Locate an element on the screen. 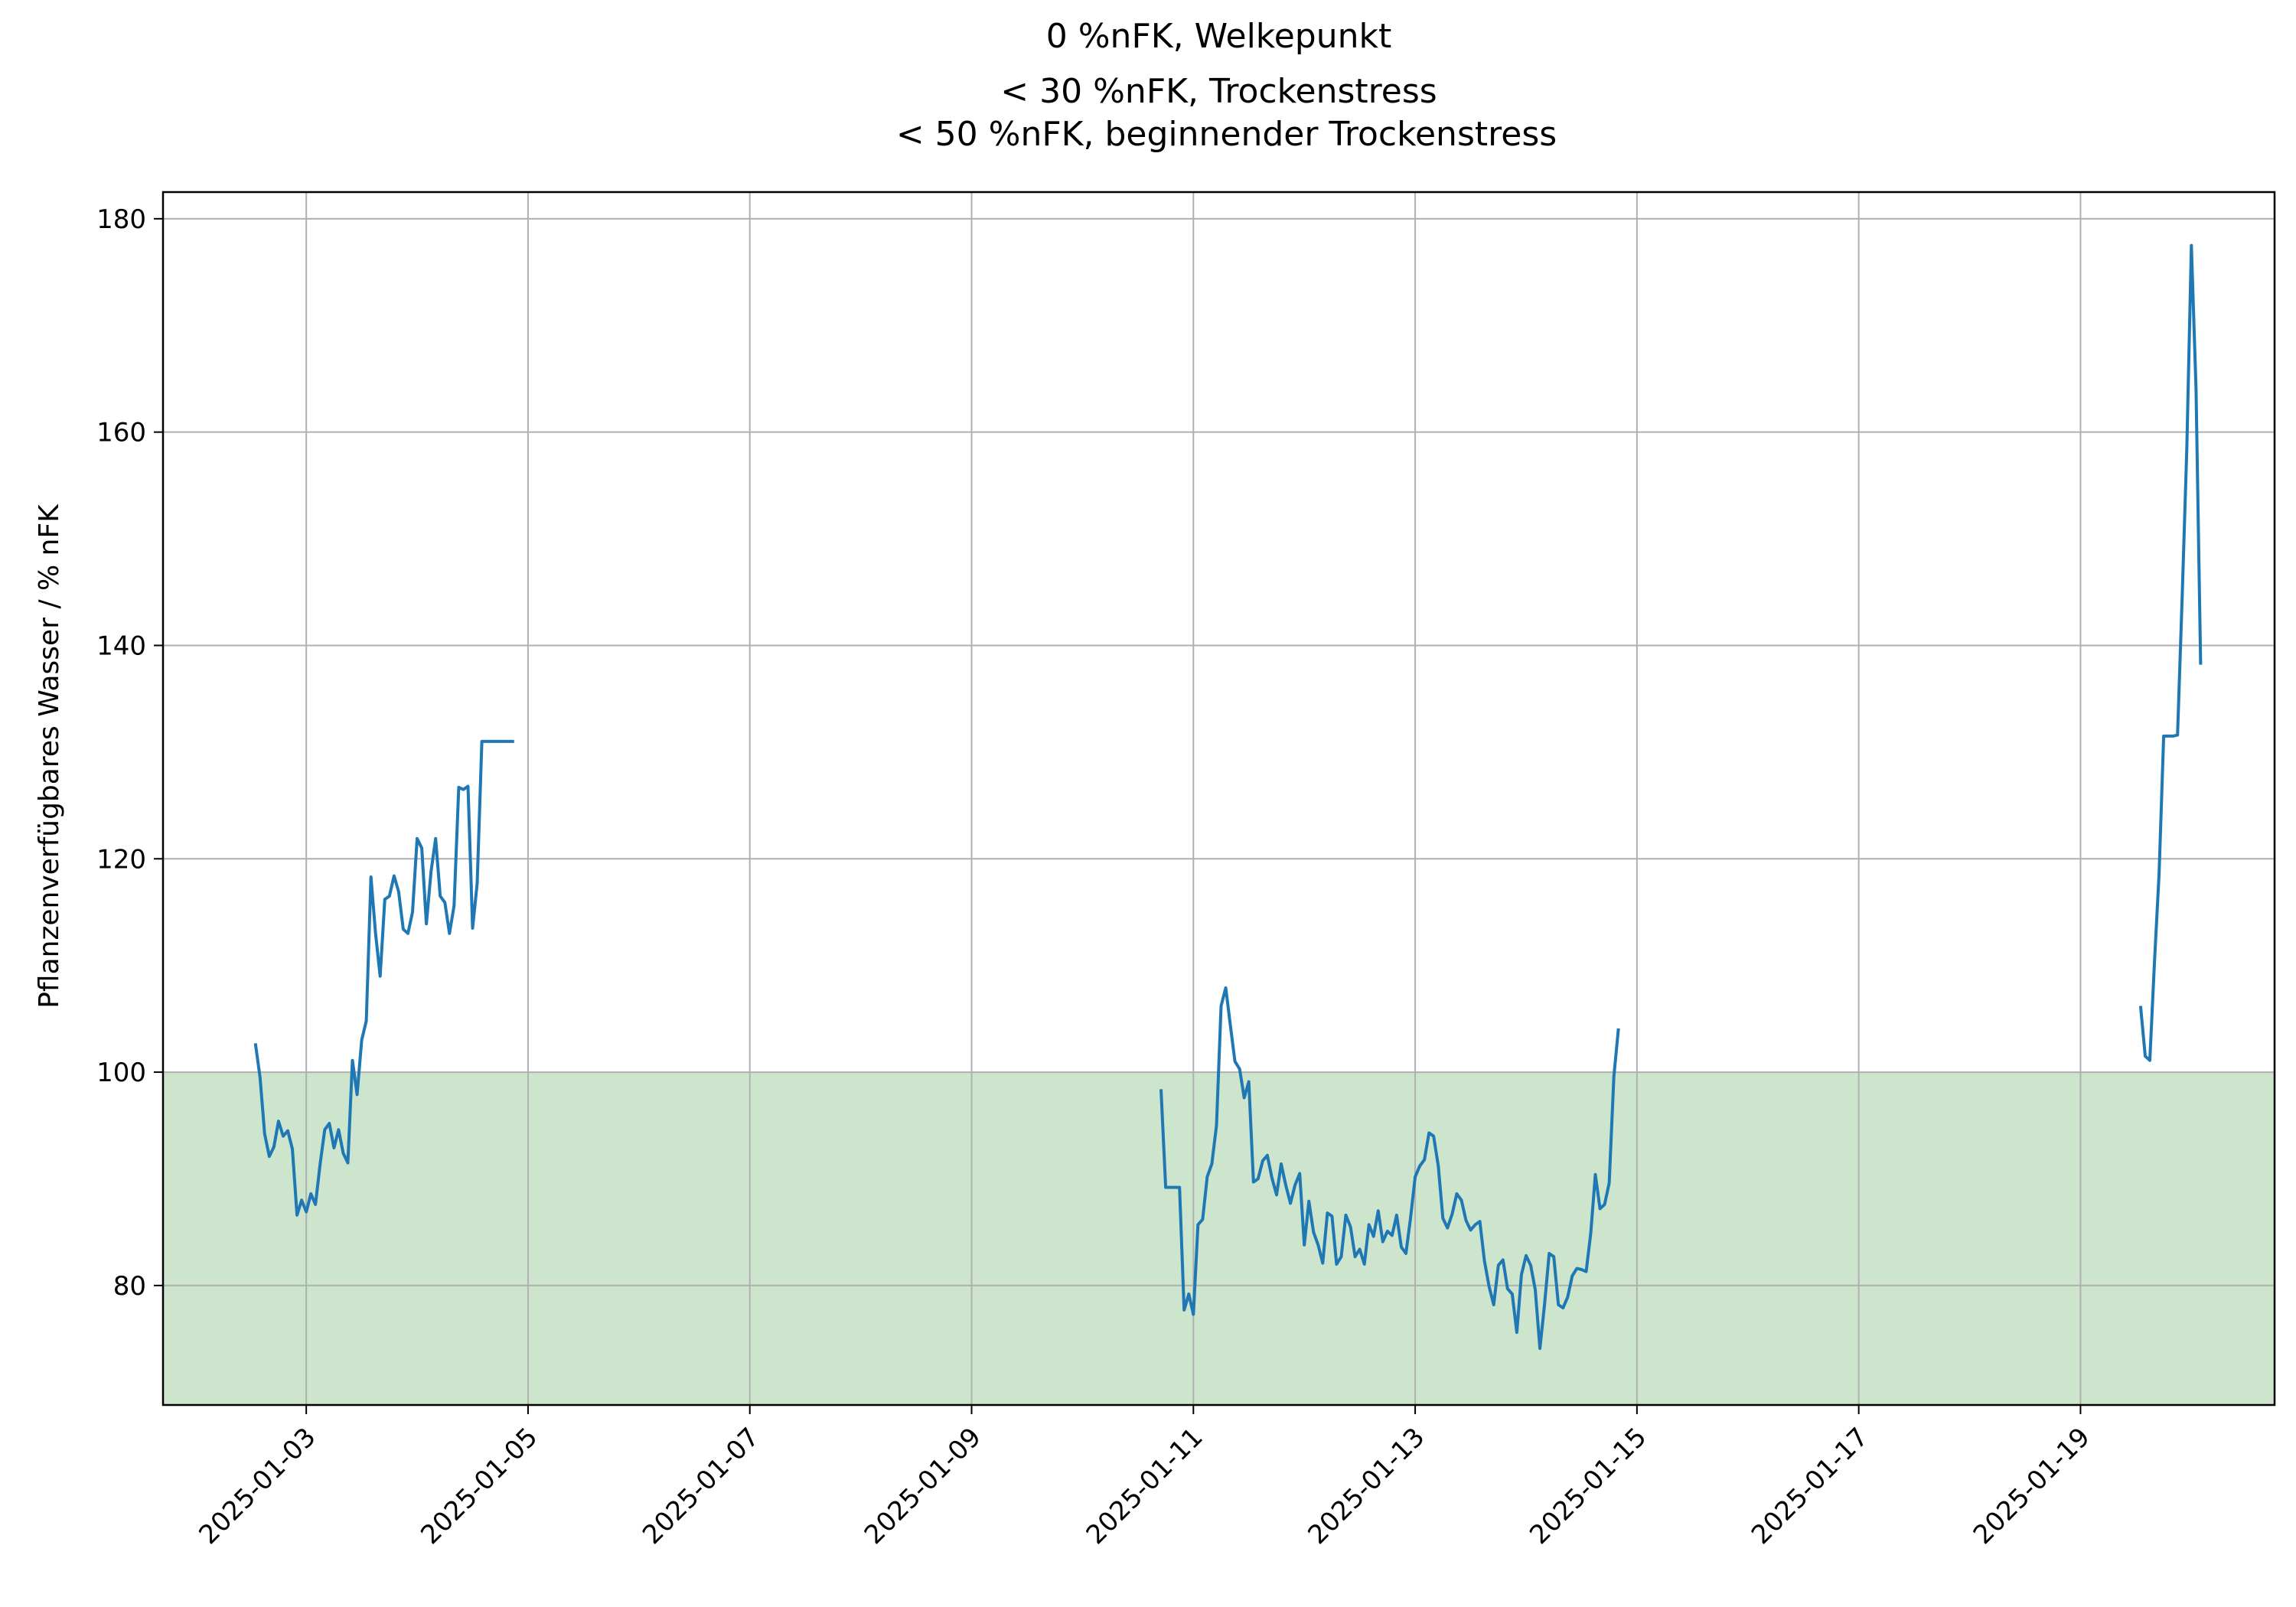 This screenshot has height=1607, width=2296. x-tick-label-5: 2025-01-13 is located at coordinates (1366, 1486).